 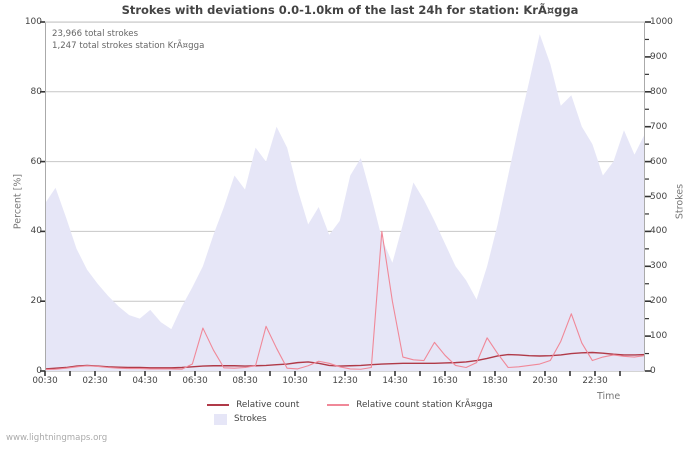 I want to click on x-axis-tick-label: 04:30, so click(x=145, y=381).